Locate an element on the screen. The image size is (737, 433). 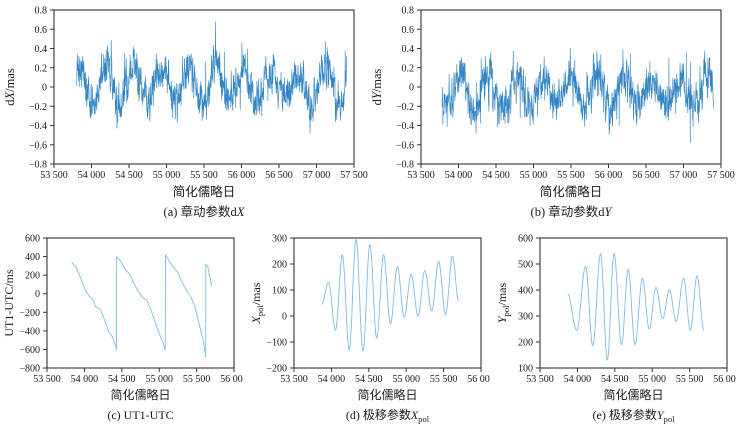
y-axis-ticks: 300 200 100 0 −100 −200 is located at coordinates (280, 304).